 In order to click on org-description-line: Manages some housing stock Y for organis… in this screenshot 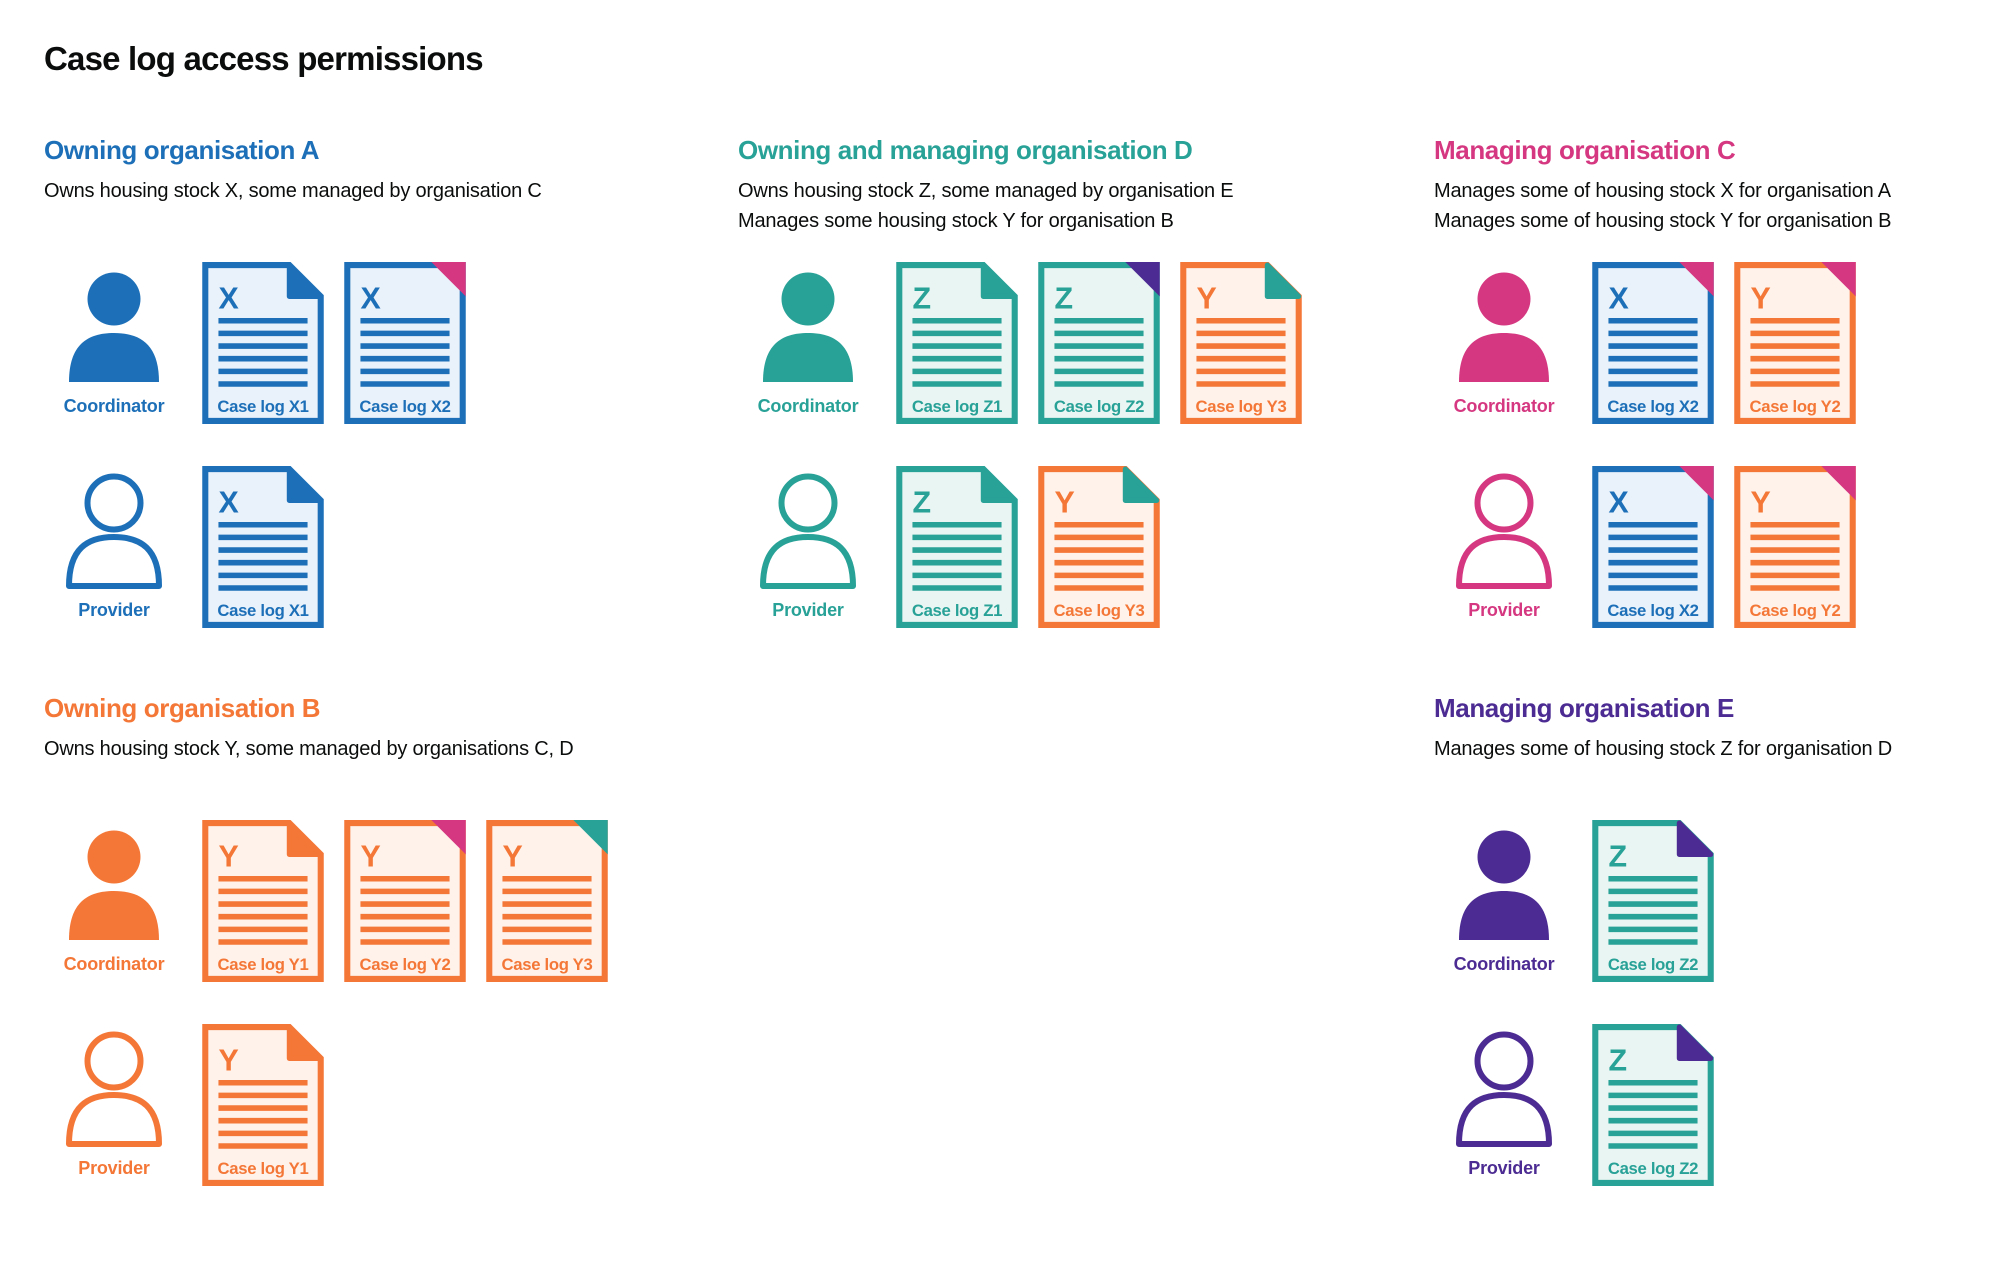, I will do `click(956, 220)`.